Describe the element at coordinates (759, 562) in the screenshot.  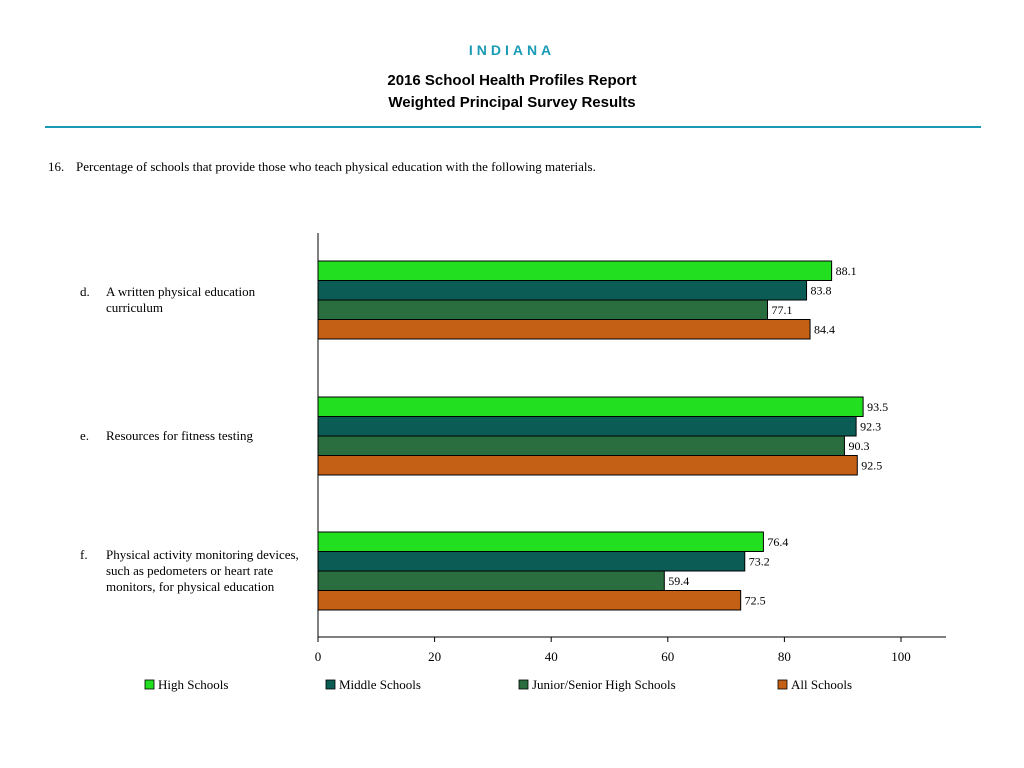
I see `bar-value-label: 73.2` at that location.